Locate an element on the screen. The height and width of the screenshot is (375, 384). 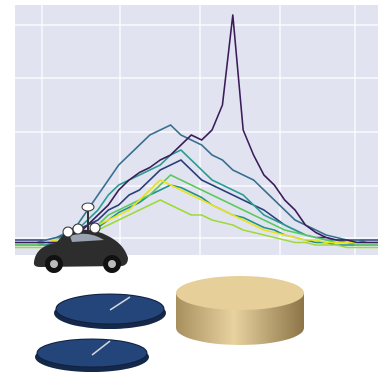
cylinder-icon is located at coordinates (240, 310).